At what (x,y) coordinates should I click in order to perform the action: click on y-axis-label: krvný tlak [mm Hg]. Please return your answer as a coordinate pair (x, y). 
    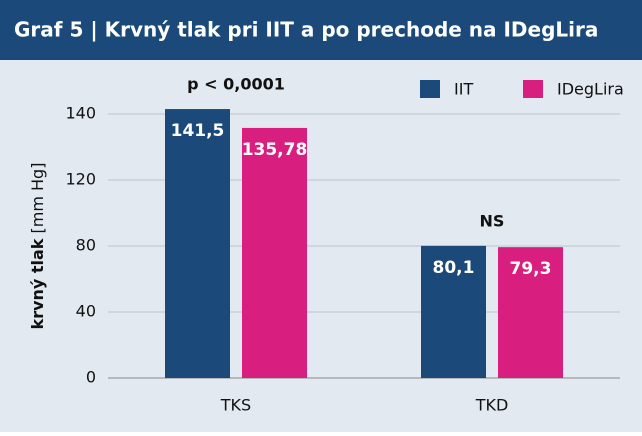
    Looking at the image, I should click on (37, 246).